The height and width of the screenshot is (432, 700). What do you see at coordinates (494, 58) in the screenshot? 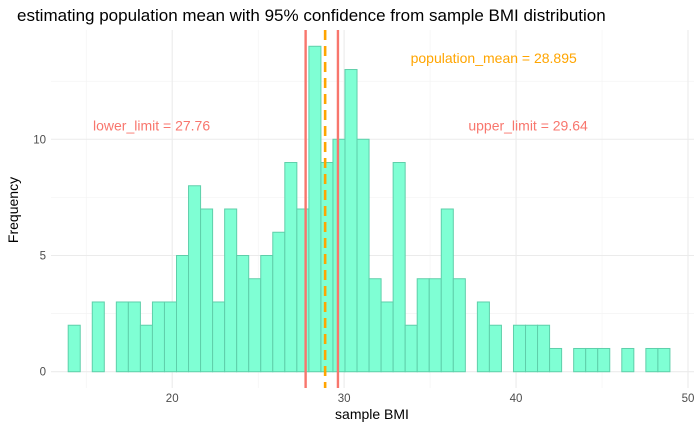
I see `population-mean-label: population_mean = 28.895` at bounding box center [494, 58].